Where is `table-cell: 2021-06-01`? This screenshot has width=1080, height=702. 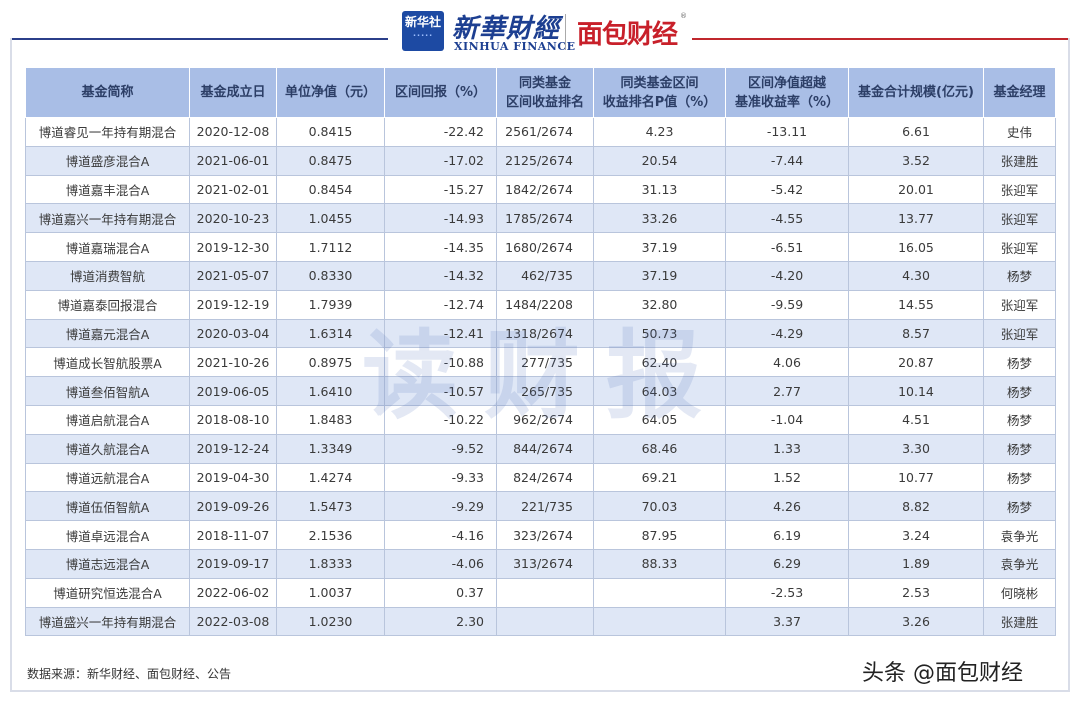 table-cell: 2021-06-01 is located at coordinates (233, 160).